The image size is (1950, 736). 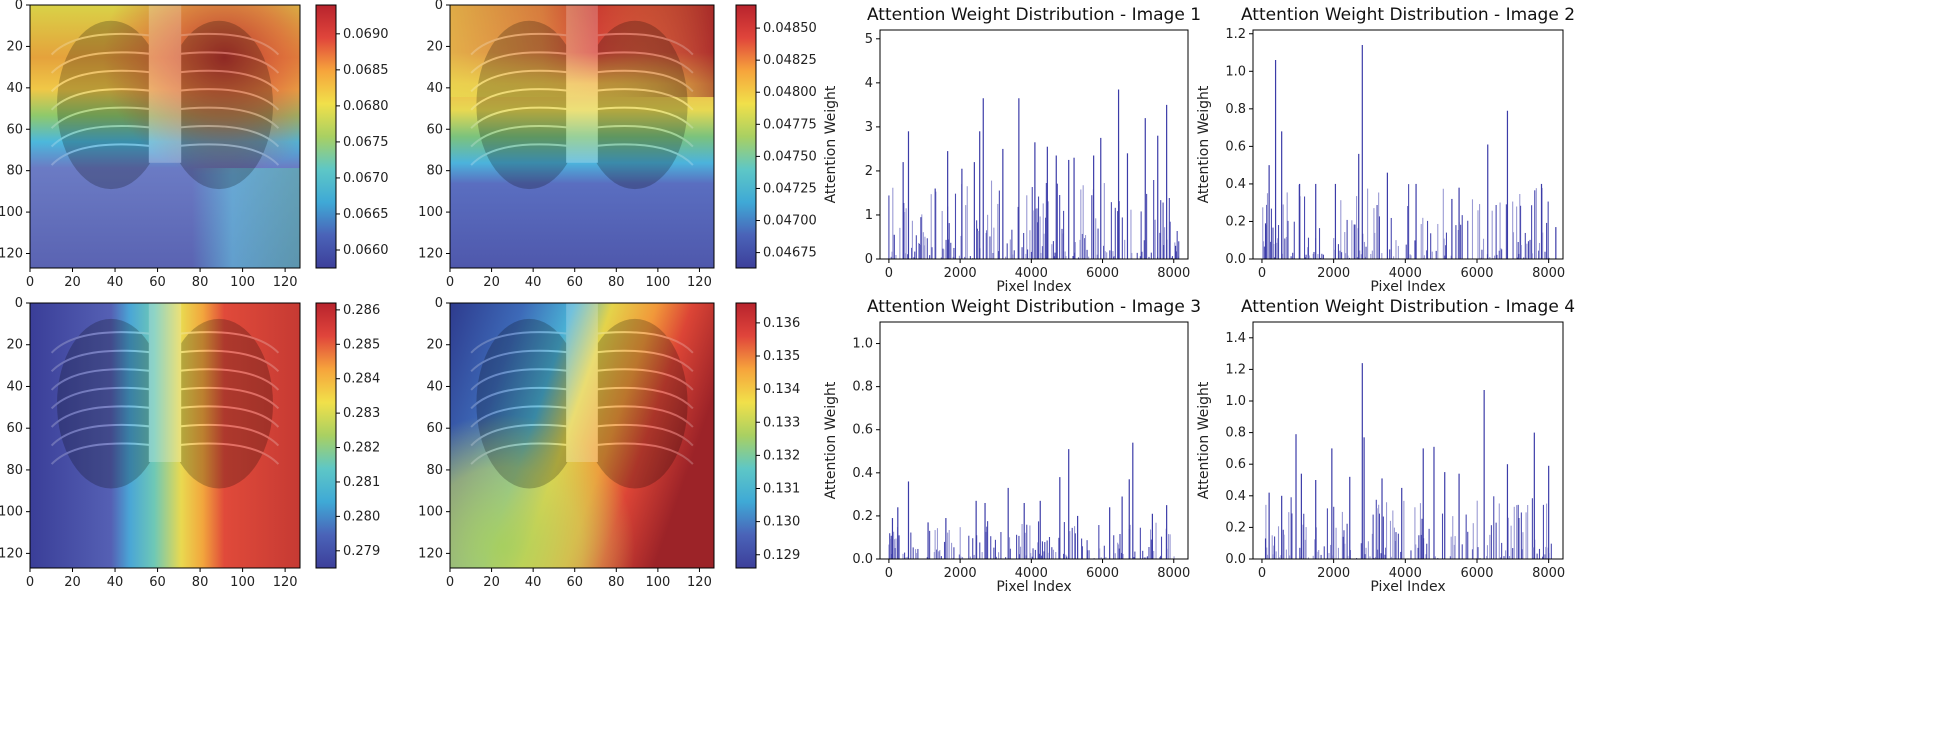 What do you see at coordinates (366, 142) in the screenshot?
I see `colorbar-tick-label: 0.0675` at bounding box center [366, 142].